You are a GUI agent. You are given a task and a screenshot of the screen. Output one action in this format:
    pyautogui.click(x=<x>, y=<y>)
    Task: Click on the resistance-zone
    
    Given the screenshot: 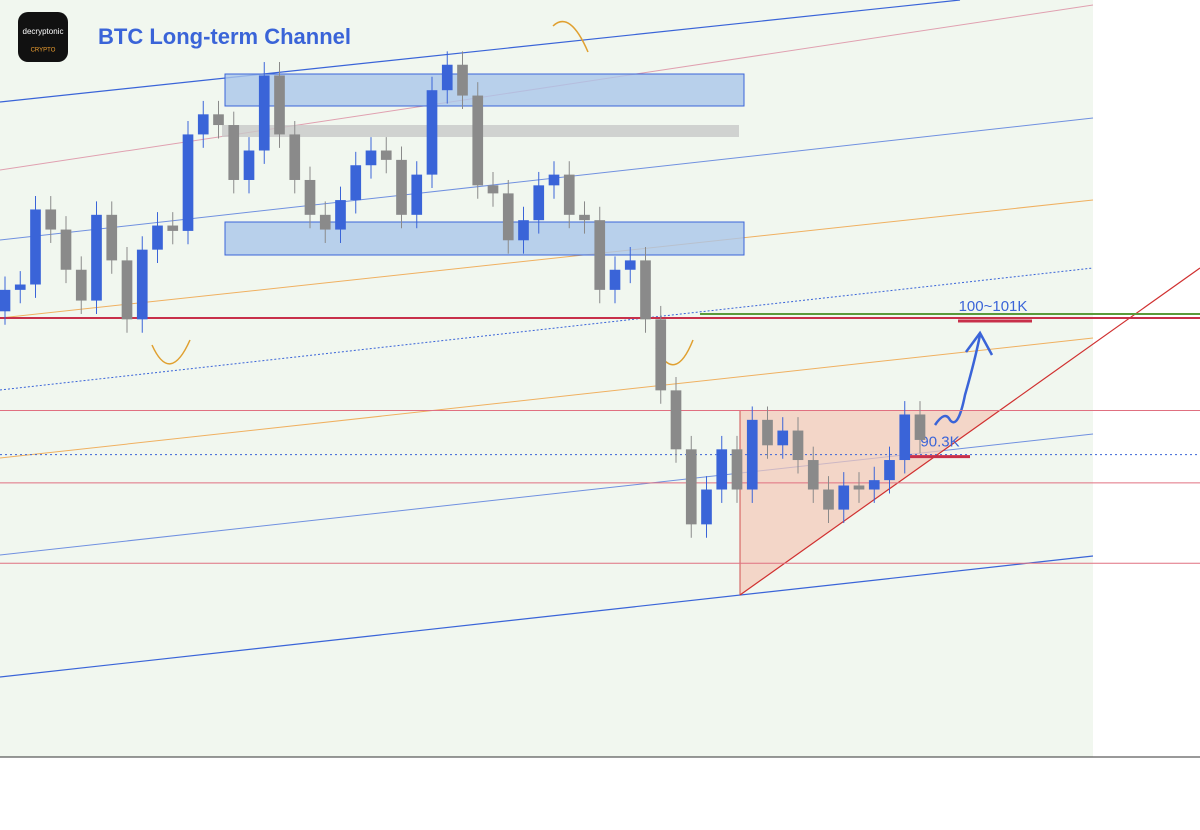 What is the action you would take?
    pyautogui.click(x=484, y=90)
    